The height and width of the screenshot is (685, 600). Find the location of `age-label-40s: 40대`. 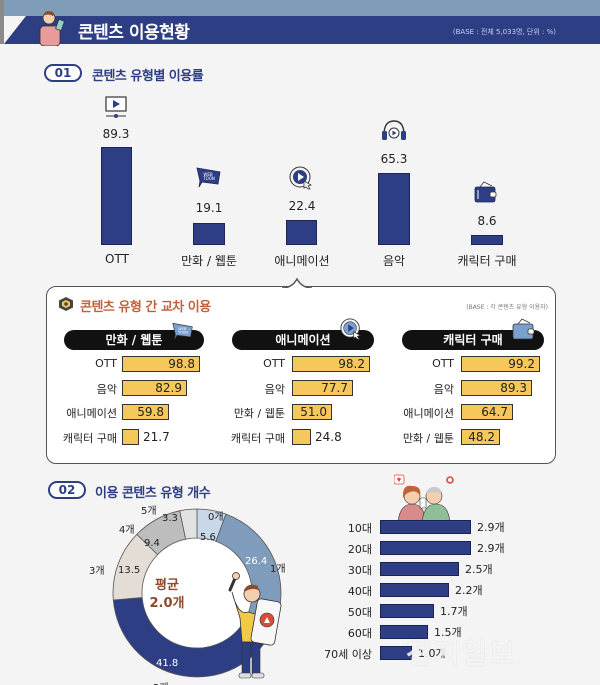

age-label-40s: 40대 is located at coordinates (359, 591).